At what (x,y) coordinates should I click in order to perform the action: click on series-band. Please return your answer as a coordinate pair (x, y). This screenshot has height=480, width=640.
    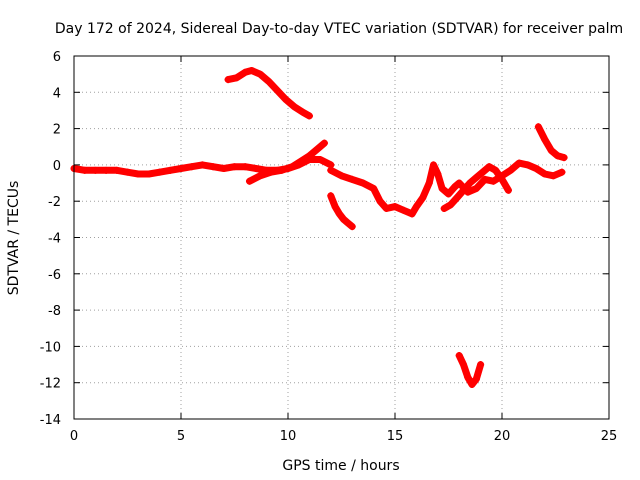
    Looking at the image, I should click on (268, 93).